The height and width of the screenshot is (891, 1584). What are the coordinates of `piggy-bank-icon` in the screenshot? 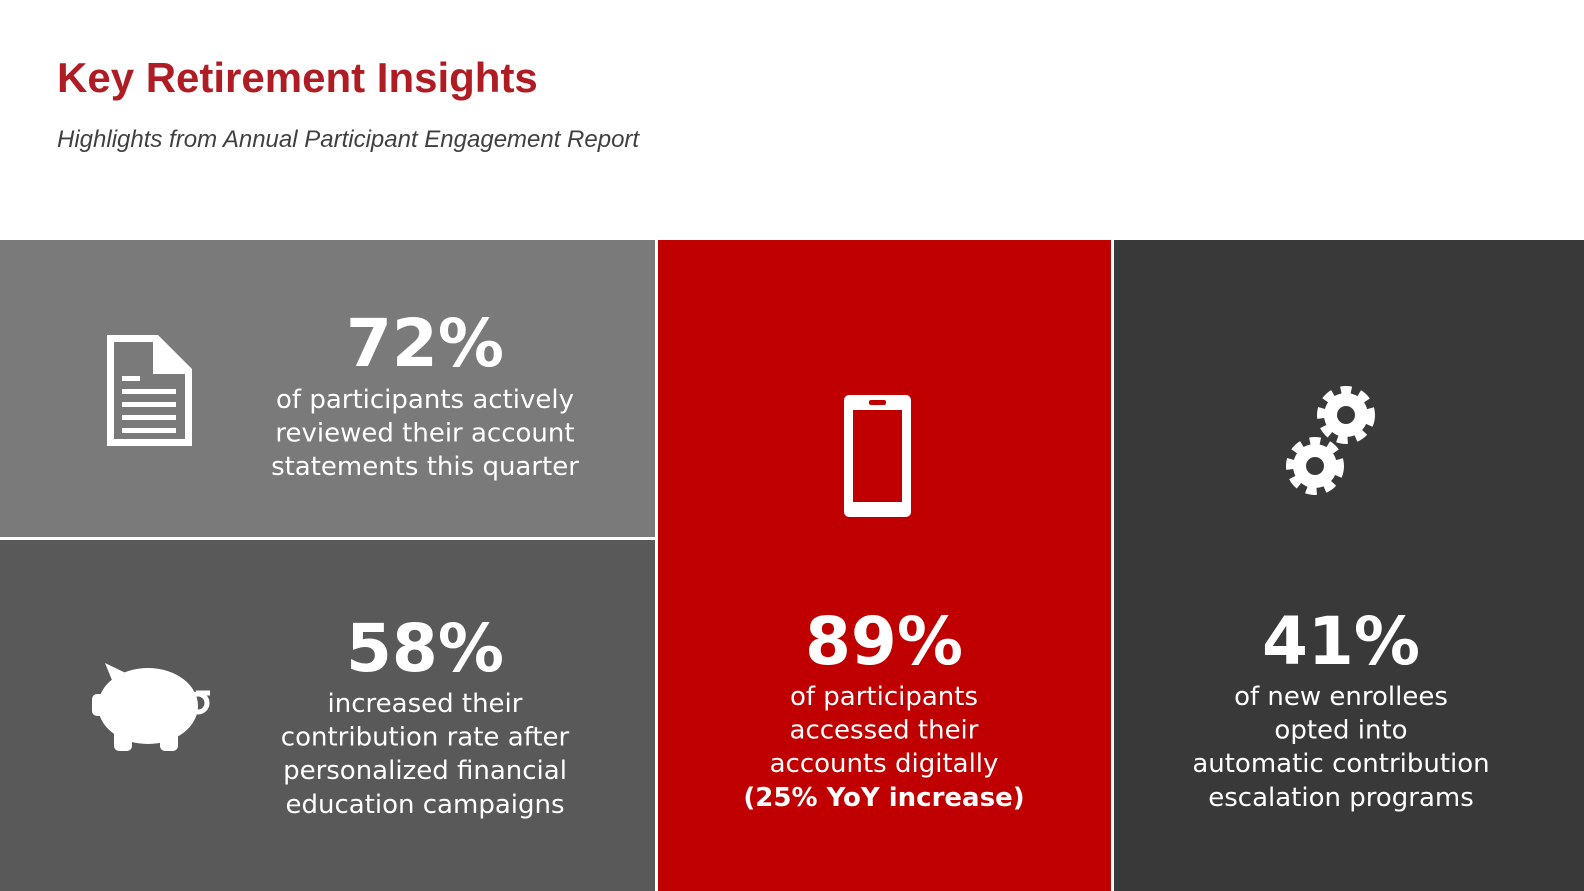 It's located at (151, 707).